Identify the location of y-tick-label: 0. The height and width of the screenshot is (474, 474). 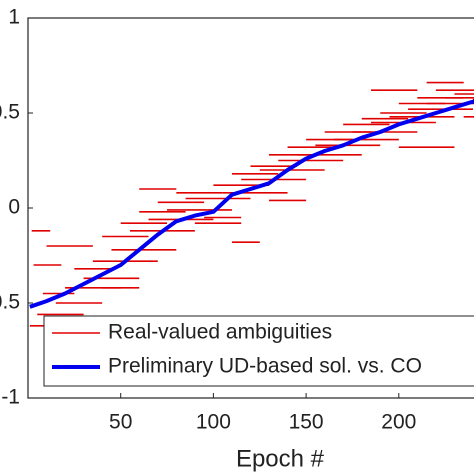
(14, 207).